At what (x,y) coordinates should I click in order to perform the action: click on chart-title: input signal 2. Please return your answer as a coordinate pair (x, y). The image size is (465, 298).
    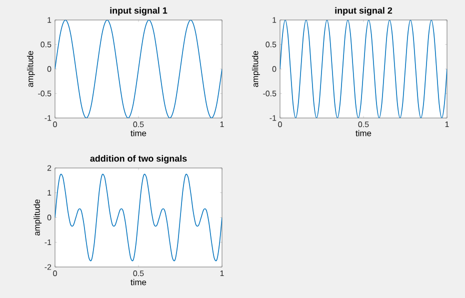
    Looking at the image, I should click on (363, 11).